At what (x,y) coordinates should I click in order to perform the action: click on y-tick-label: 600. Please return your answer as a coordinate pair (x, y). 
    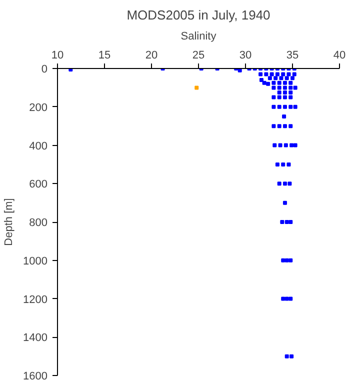
    Looking at the image, I should click on (38, 184).